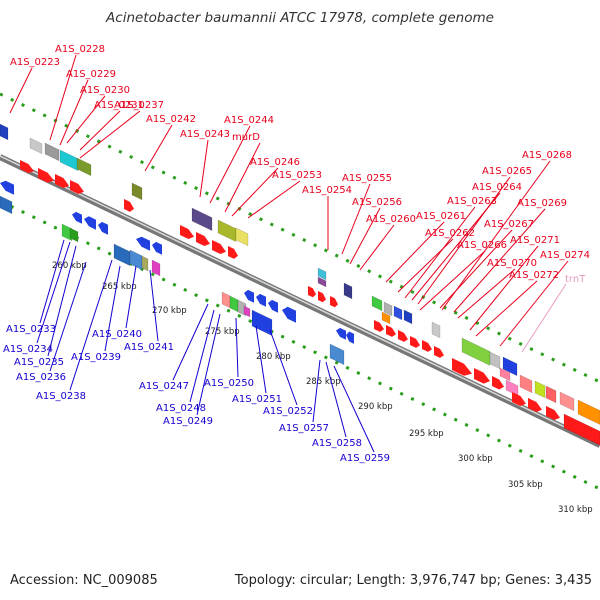 The height and width of the screenshot is (600, 600). What do you see at coordinates (112, 308) in the screenshot?
I see `gene-label-a1s-0239-leader` at bounding box center [112, 308].